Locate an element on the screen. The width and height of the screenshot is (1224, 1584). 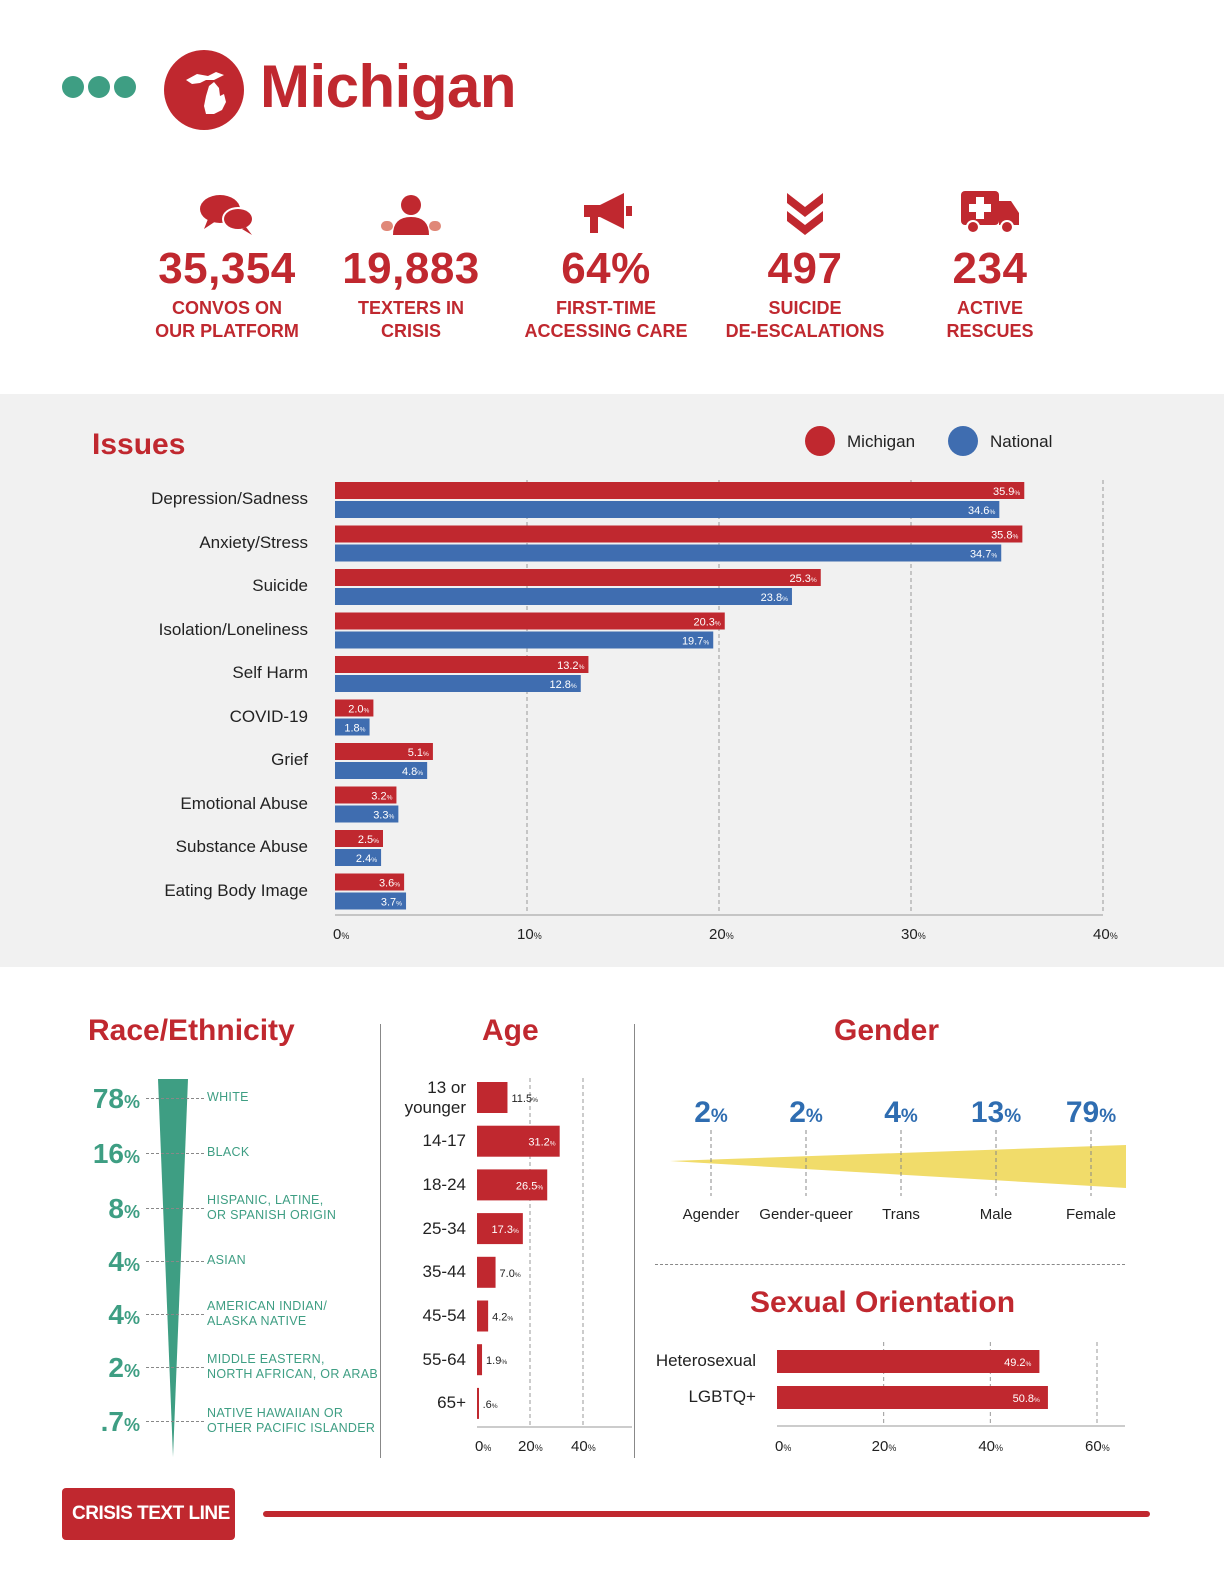
divider is located at coordinates (890, 1264).